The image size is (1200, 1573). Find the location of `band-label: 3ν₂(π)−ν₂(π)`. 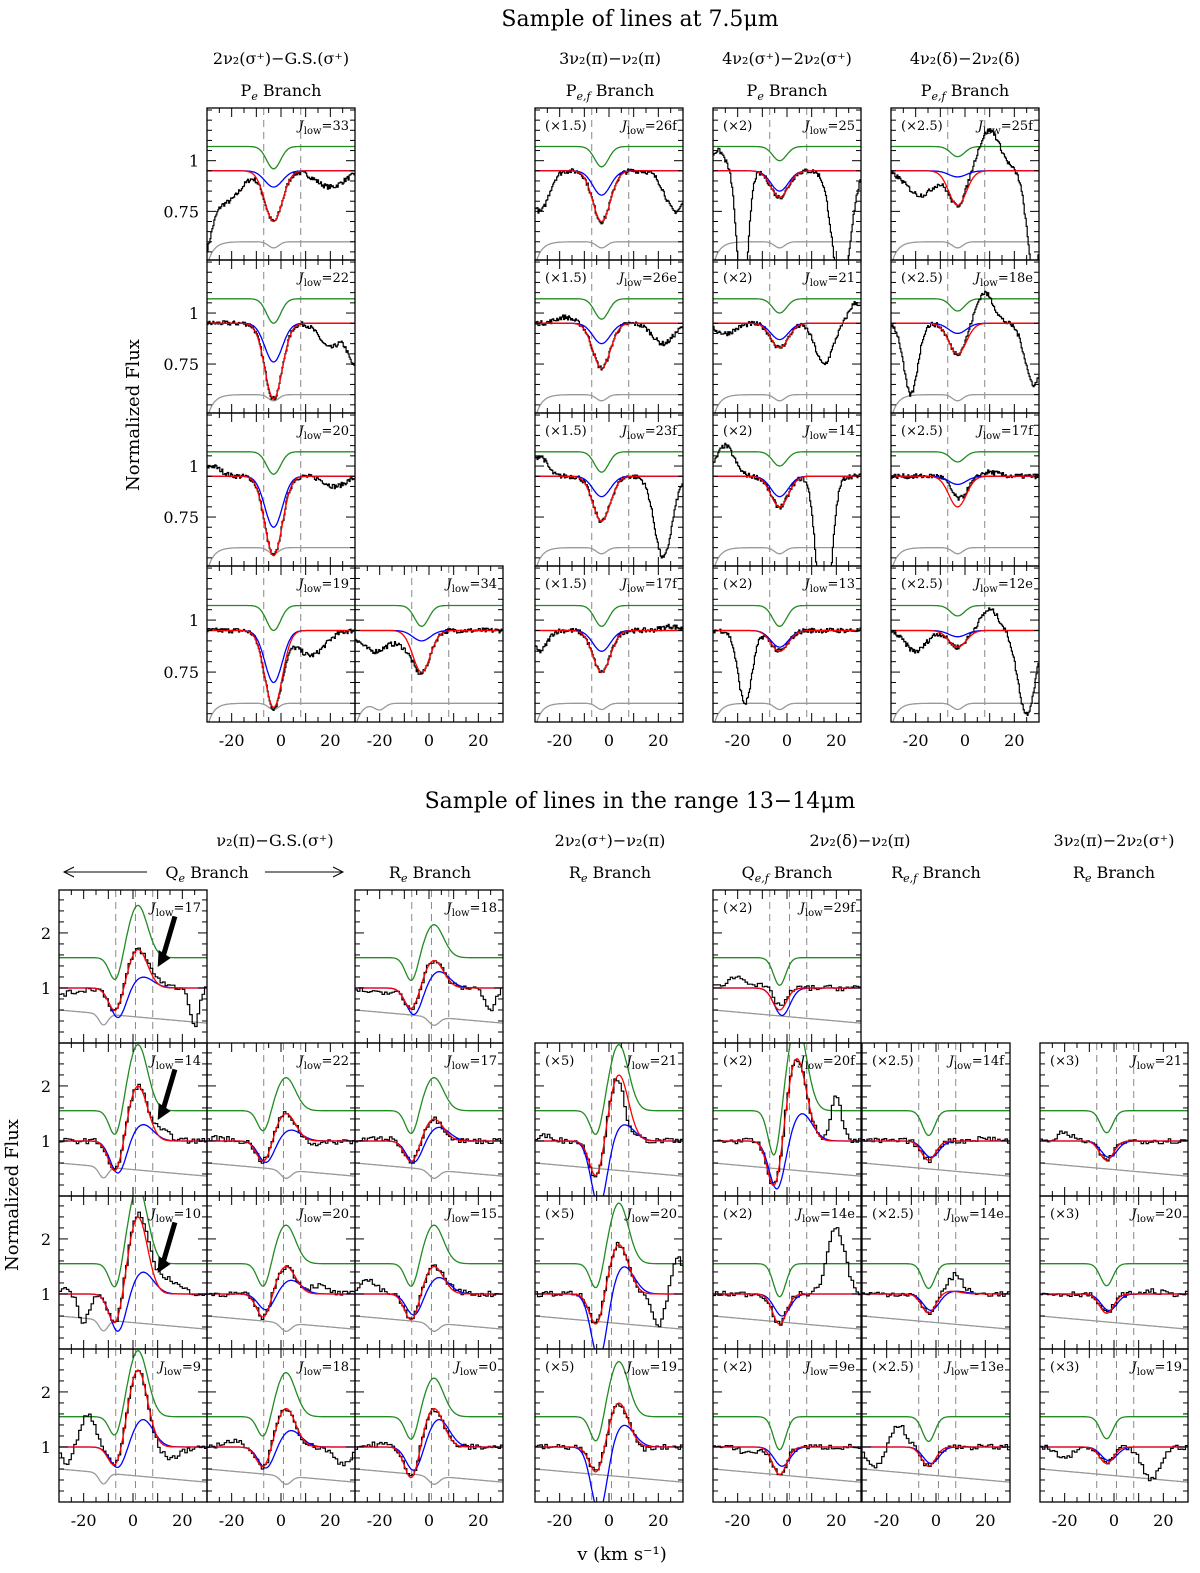

band-label: 3ν₂(π)−ν₂(π) is located at coordinates (610, 58).